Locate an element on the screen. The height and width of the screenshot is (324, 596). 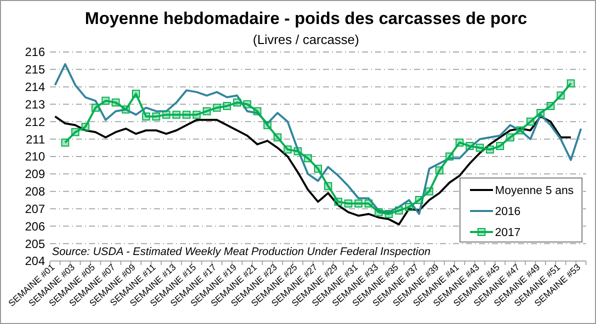
y-tick-label: 204 is located at coordinates (35, 261).